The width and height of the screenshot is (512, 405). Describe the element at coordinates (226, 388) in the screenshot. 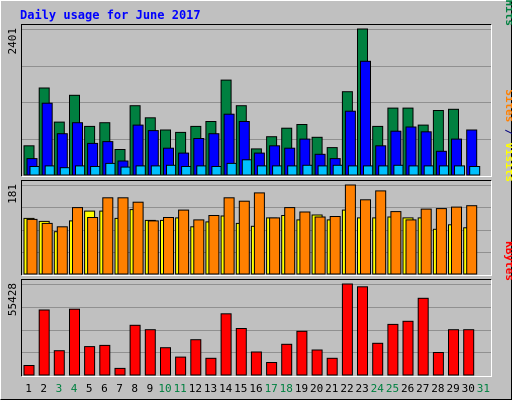

I see `x-tick-label: 14` at that location.